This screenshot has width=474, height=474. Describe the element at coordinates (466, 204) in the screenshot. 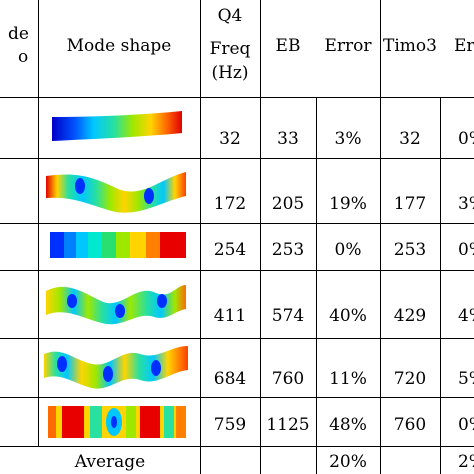

I see `row-2-err2: 3%` at that location.